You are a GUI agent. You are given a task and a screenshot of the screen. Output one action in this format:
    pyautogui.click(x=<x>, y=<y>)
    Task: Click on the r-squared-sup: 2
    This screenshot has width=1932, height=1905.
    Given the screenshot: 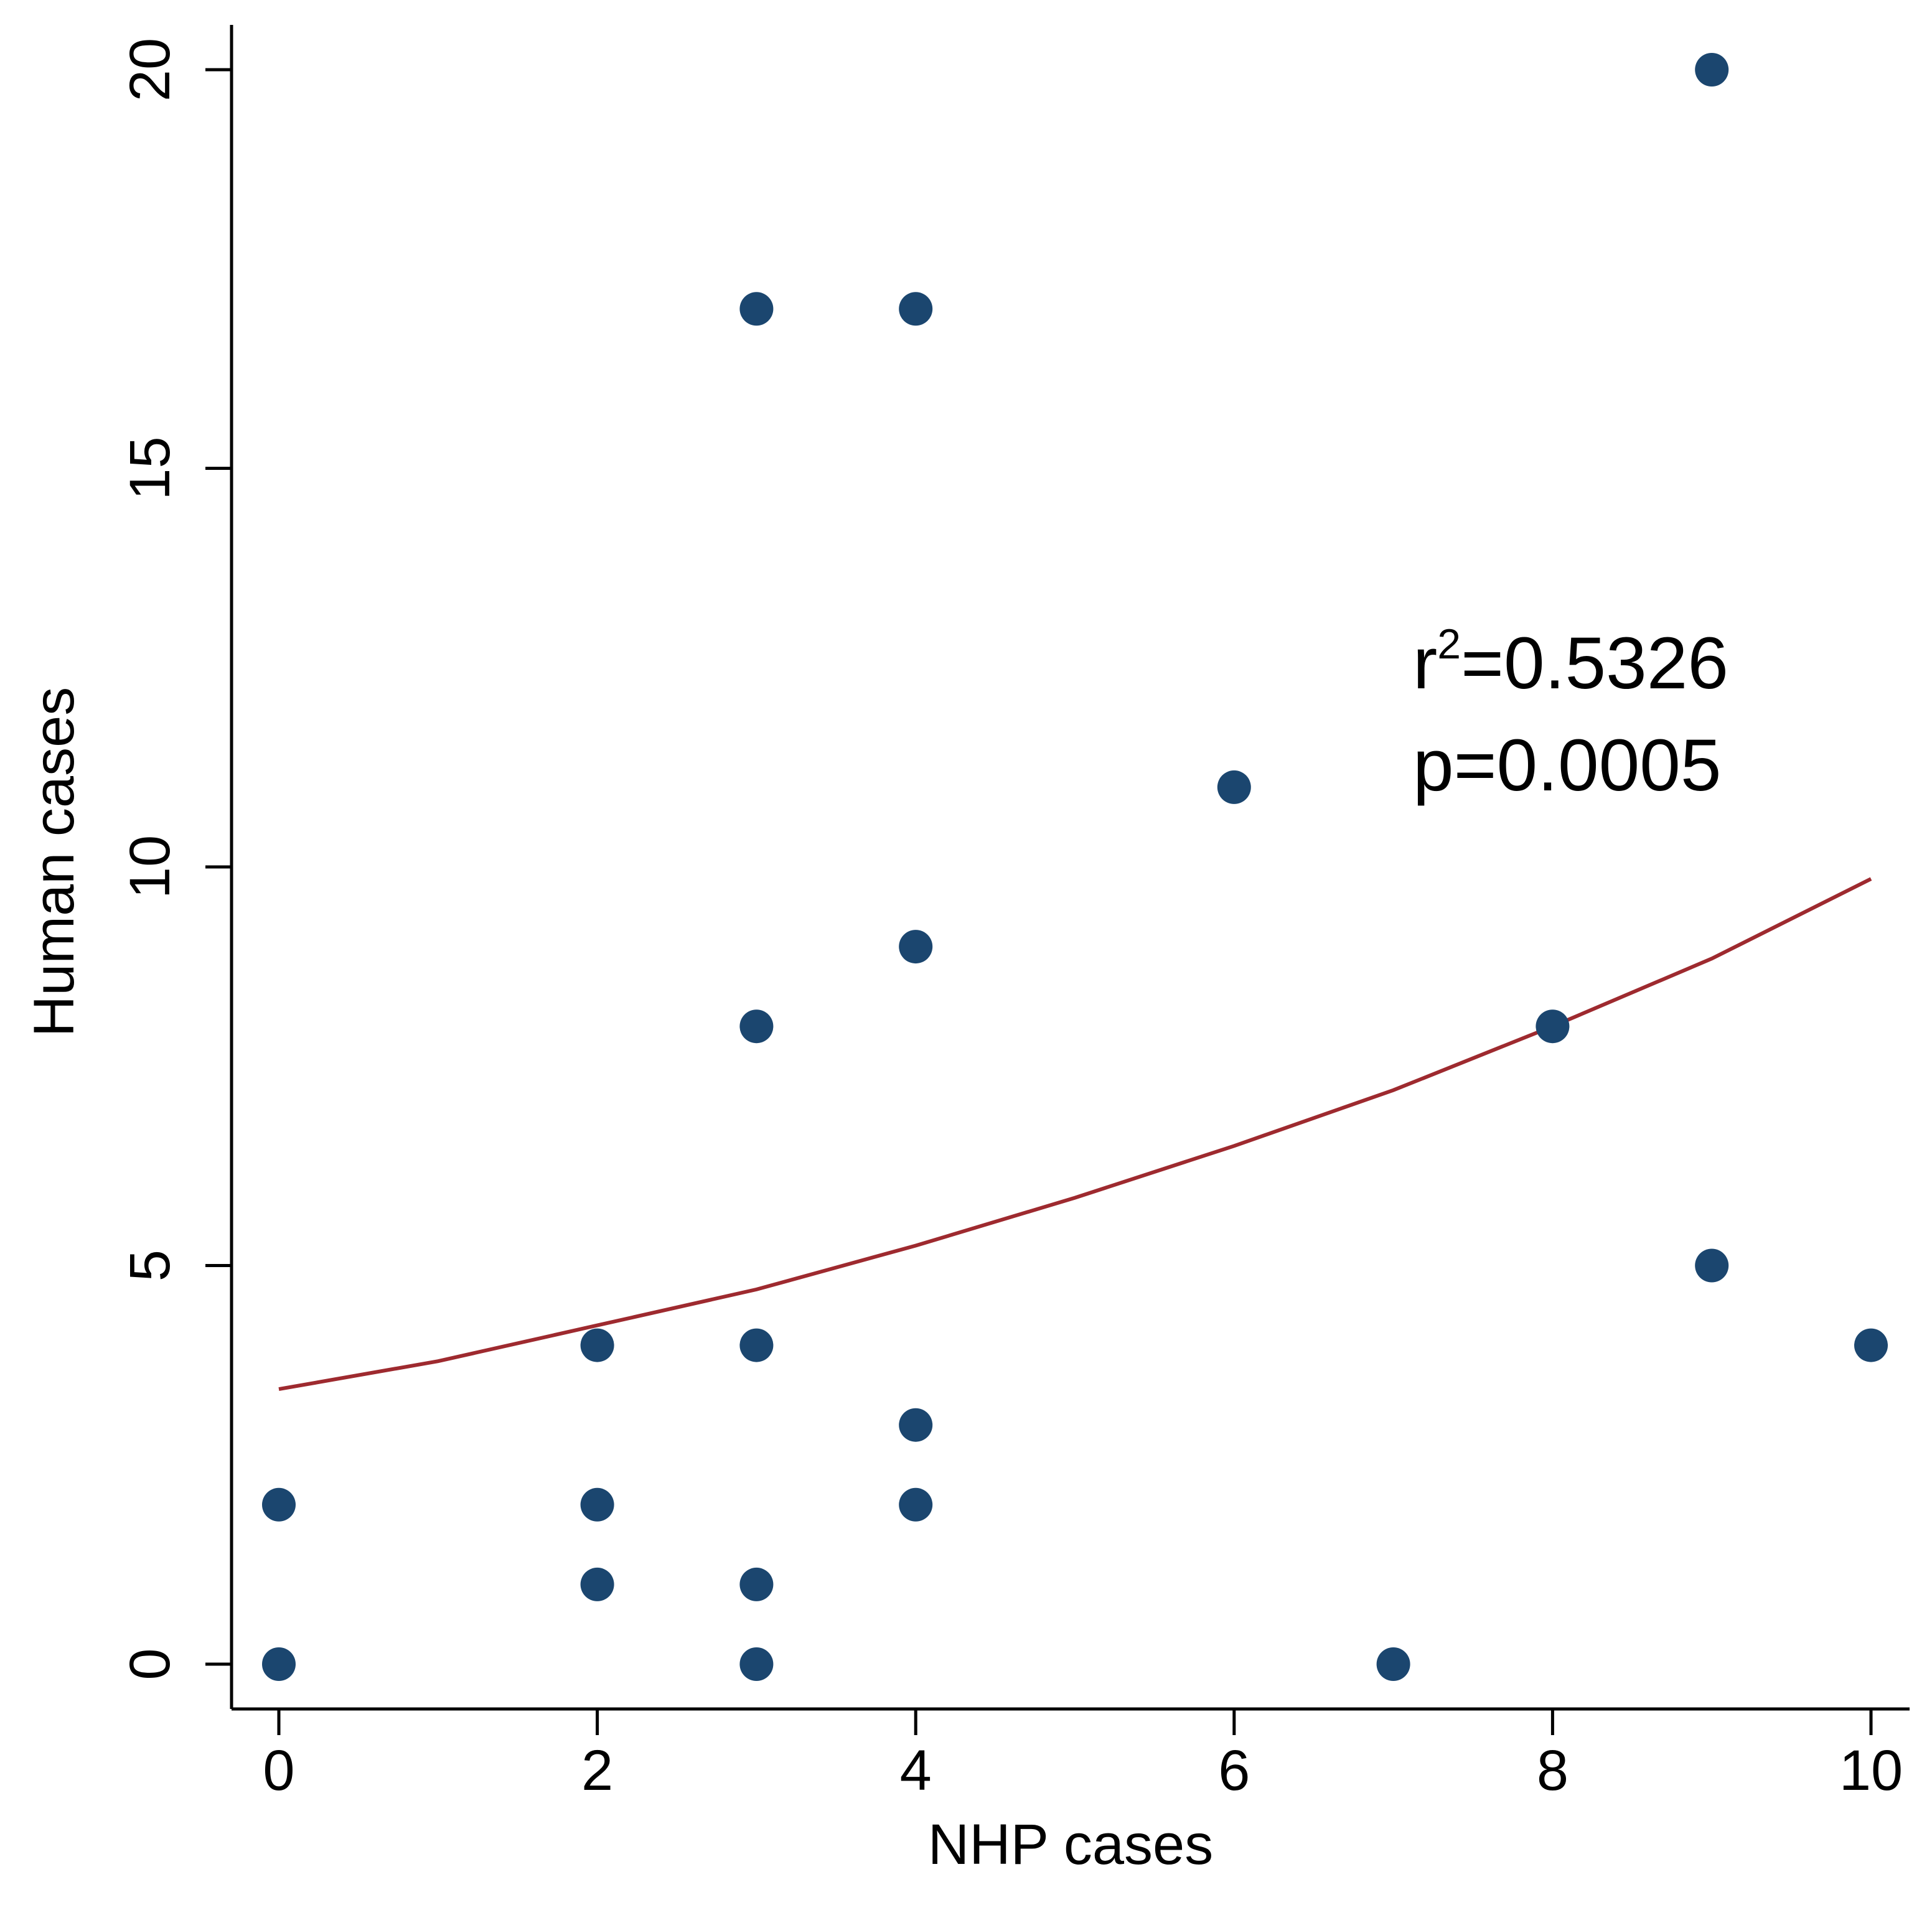 What is the action you would take?
    pyautogui.click(x=1449, y=644)
    